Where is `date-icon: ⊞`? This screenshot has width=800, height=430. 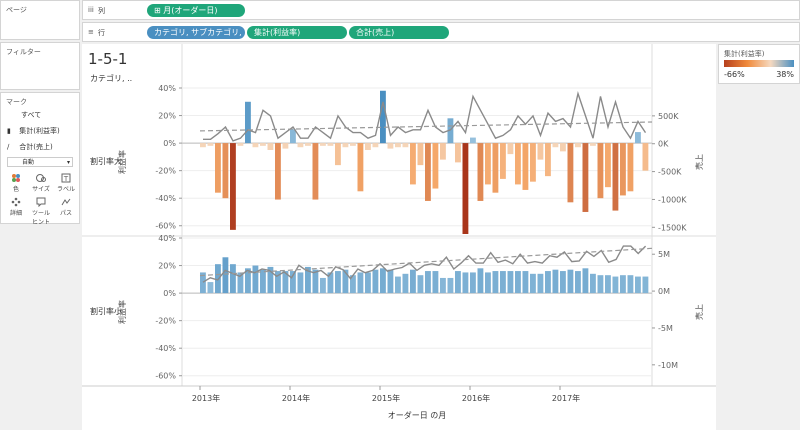
date-icon: ⊞ is located at coordinates (159, 10).